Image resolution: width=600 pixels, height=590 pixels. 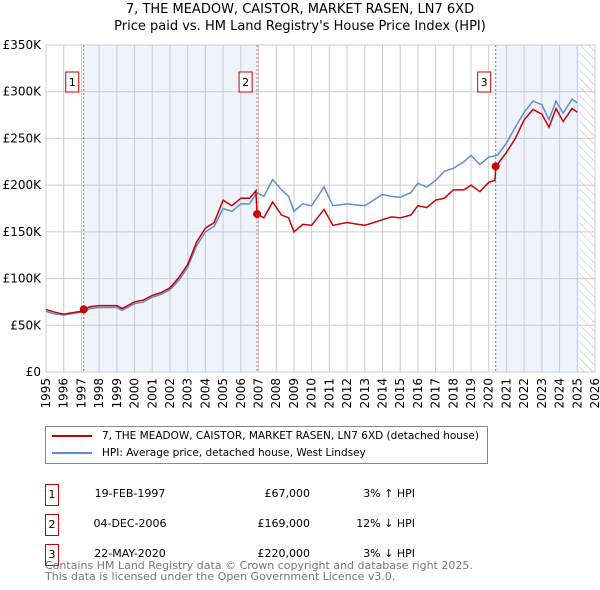 What do you see at coordinates (23, 138) in the screenshot?
I see `y-tick-label: £250K` at bounding box center [23, 138].